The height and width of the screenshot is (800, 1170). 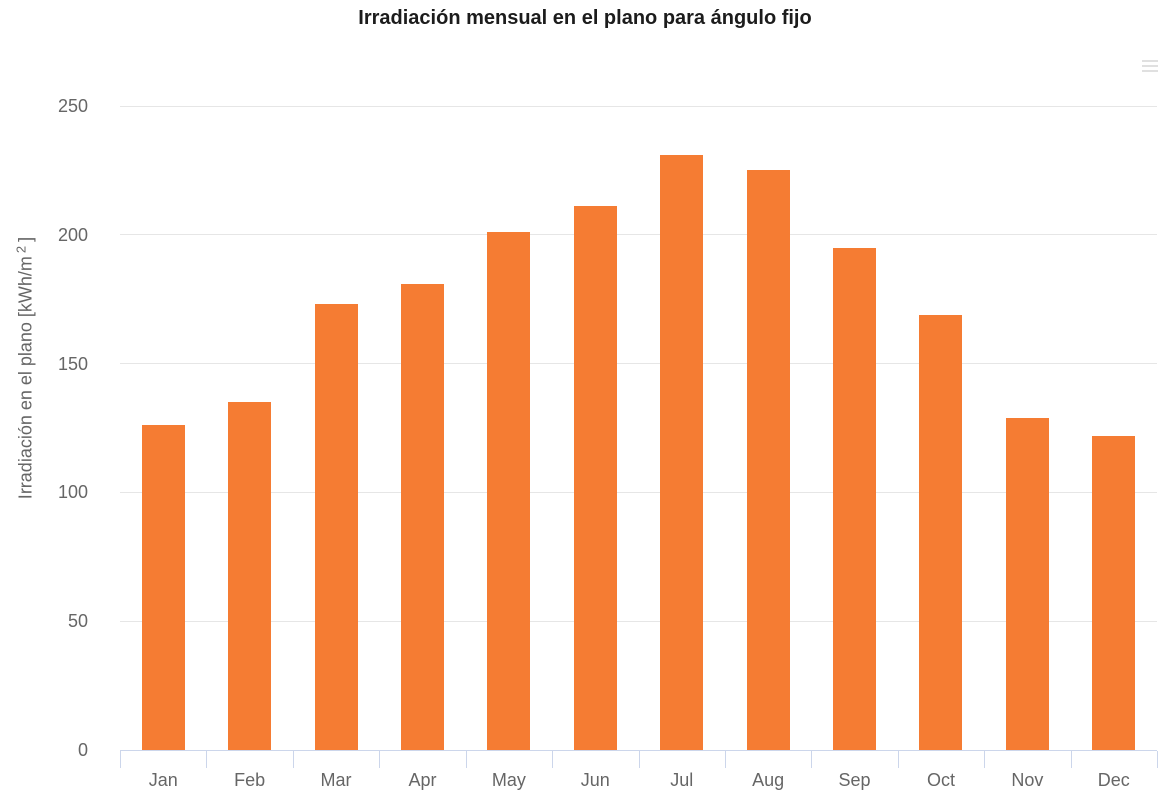 I want to click on x-axis-tick-label: Nov, so click(x=1027, y=780).